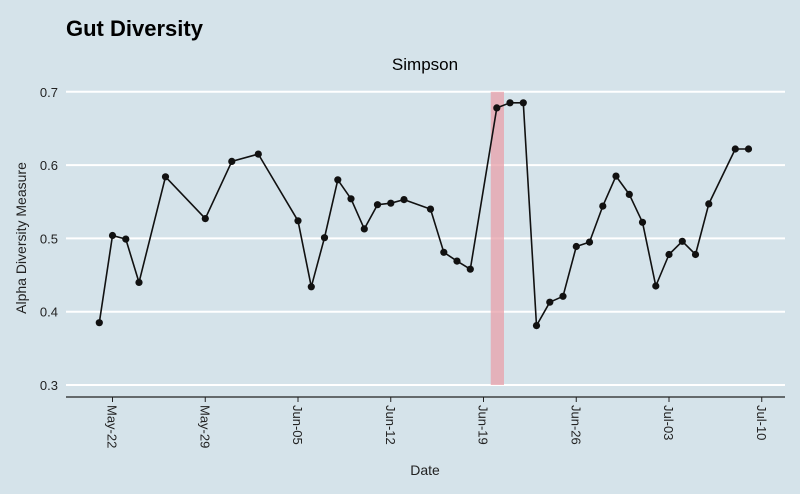 The image size is (800, 494). What do you see at coordinates (483, 425) in the screenshot?
I see `x-tick-label: Jun-19` at bounding box center [483, 425].